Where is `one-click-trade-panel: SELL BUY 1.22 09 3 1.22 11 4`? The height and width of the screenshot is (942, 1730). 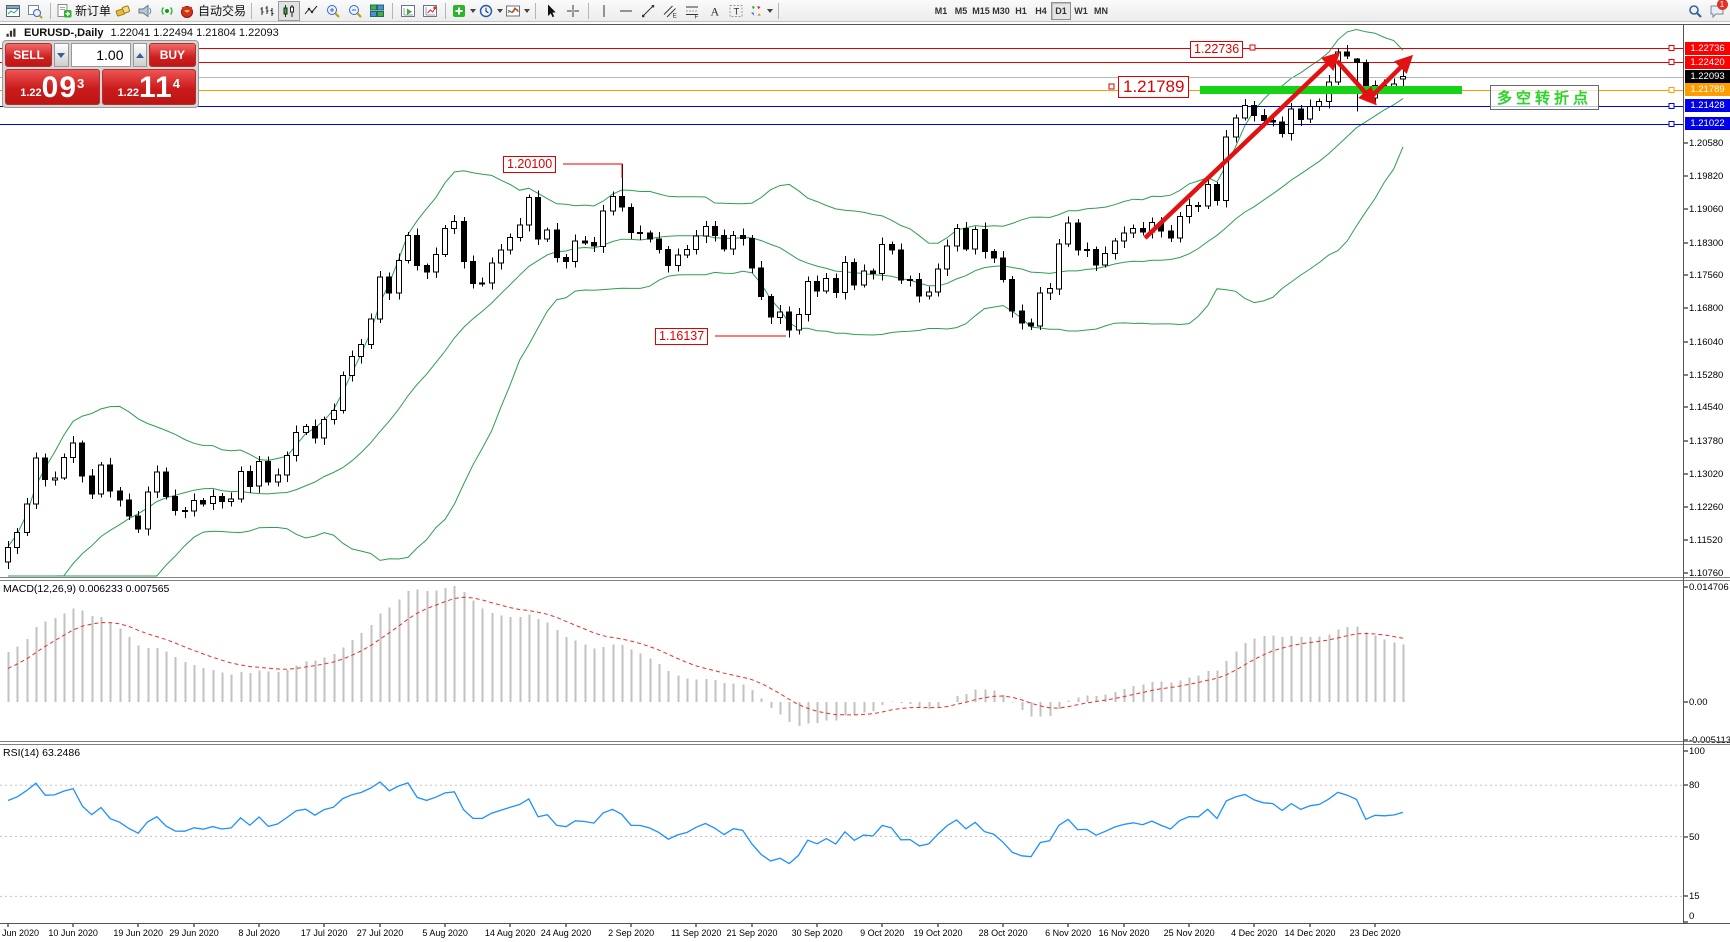 one-click-trade-panel: SELL BUY 1.22 09 3 1.22 11 4 is located at coordinates (100, 74).